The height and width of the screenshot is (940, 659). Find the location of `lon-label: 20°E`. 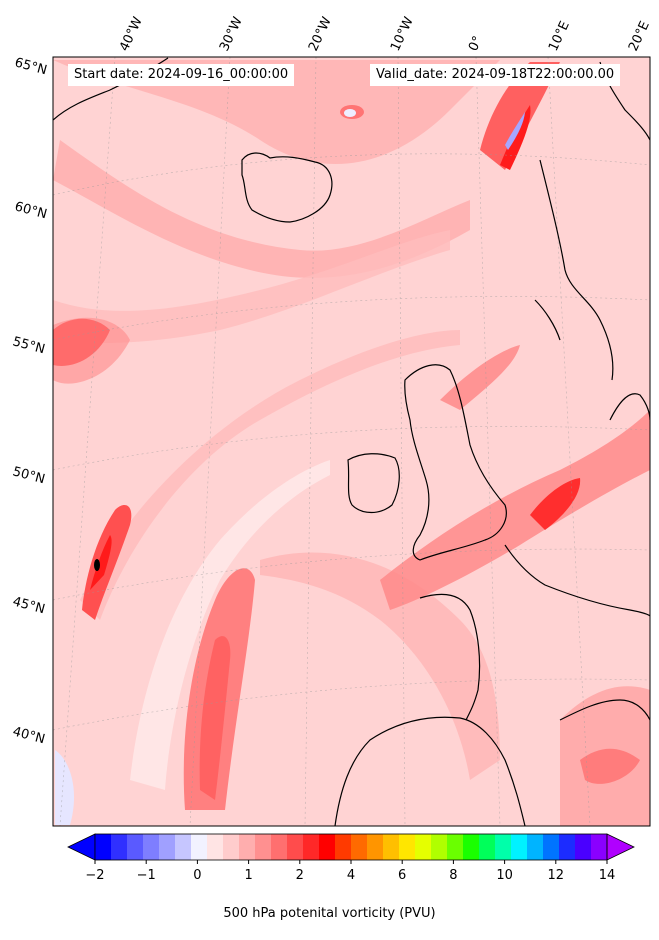

lon-label: 20°E is located at coordinates (639, 36).